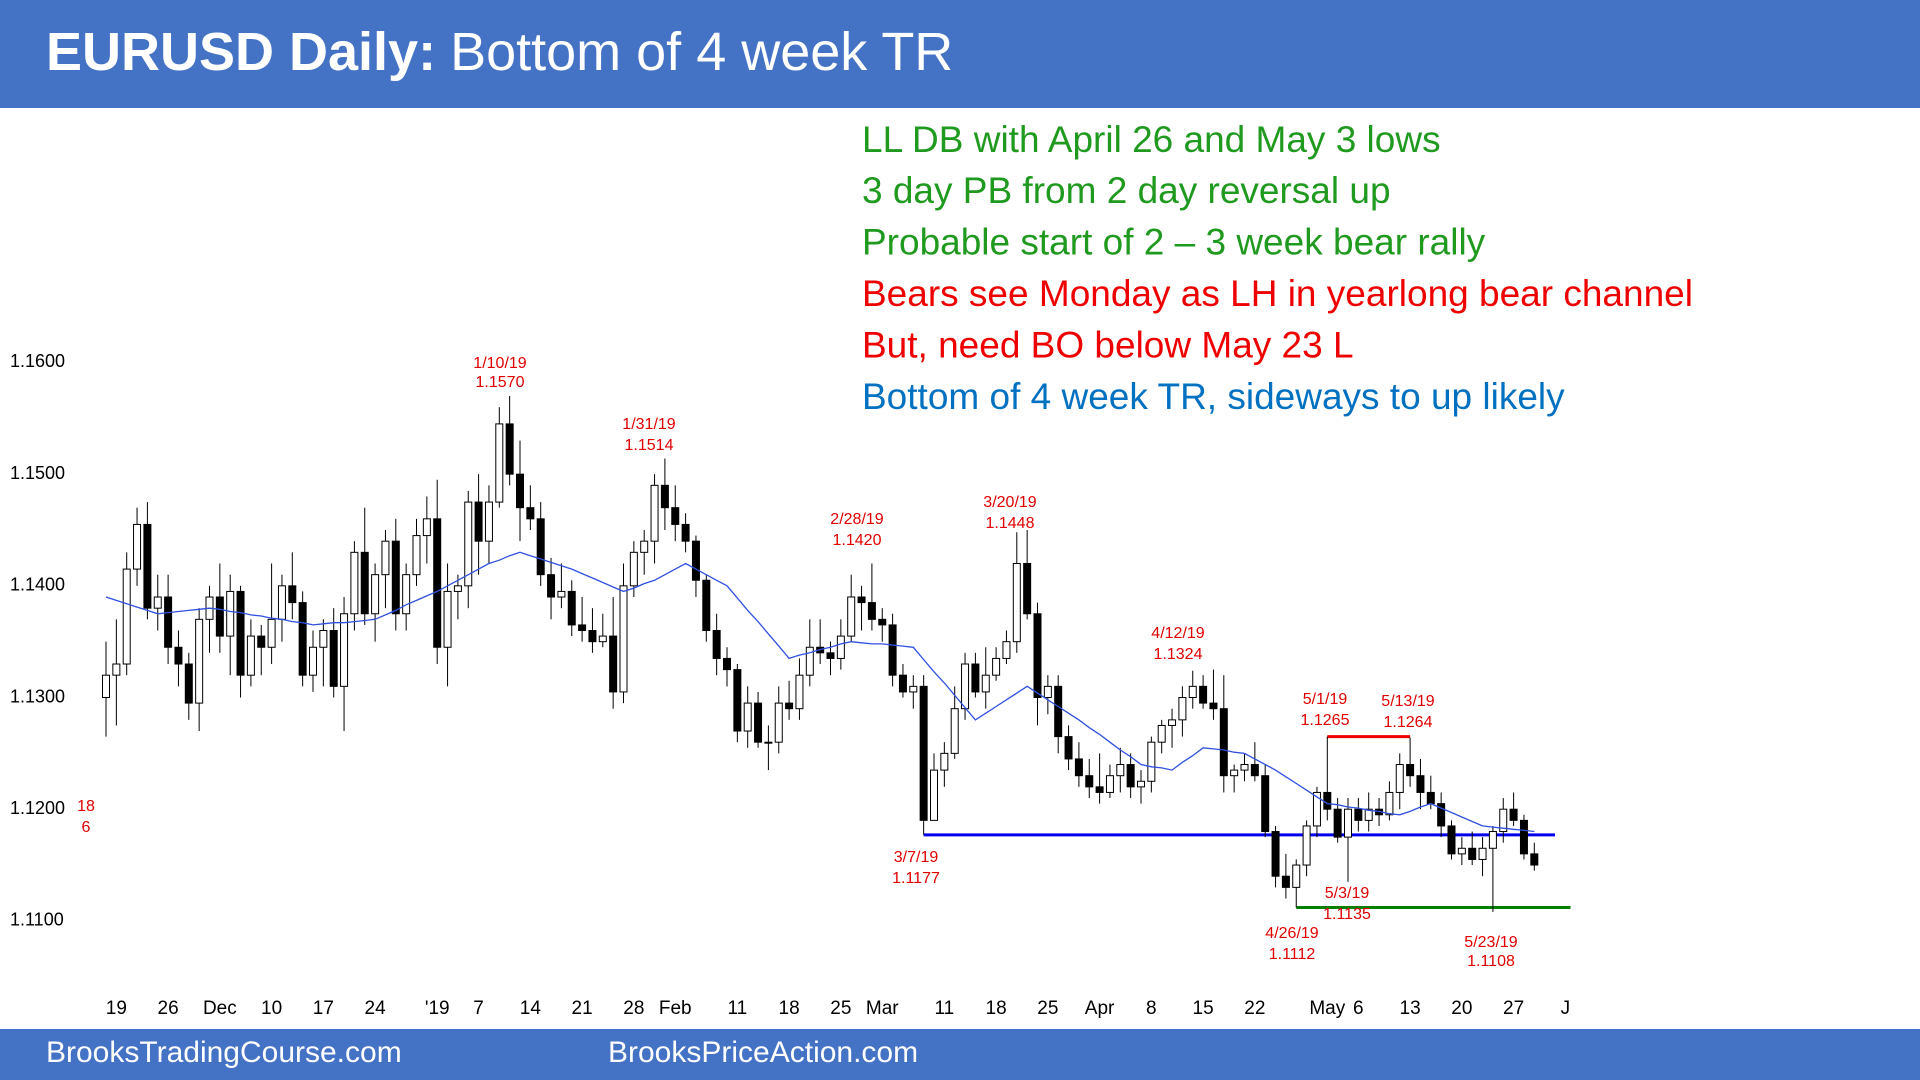 The image size is (1920, 1080). What do you see at coordinates (916, 857) in the screenshot?
I see `annotation-date: 3/7/19` at bounding box center [916, 857].